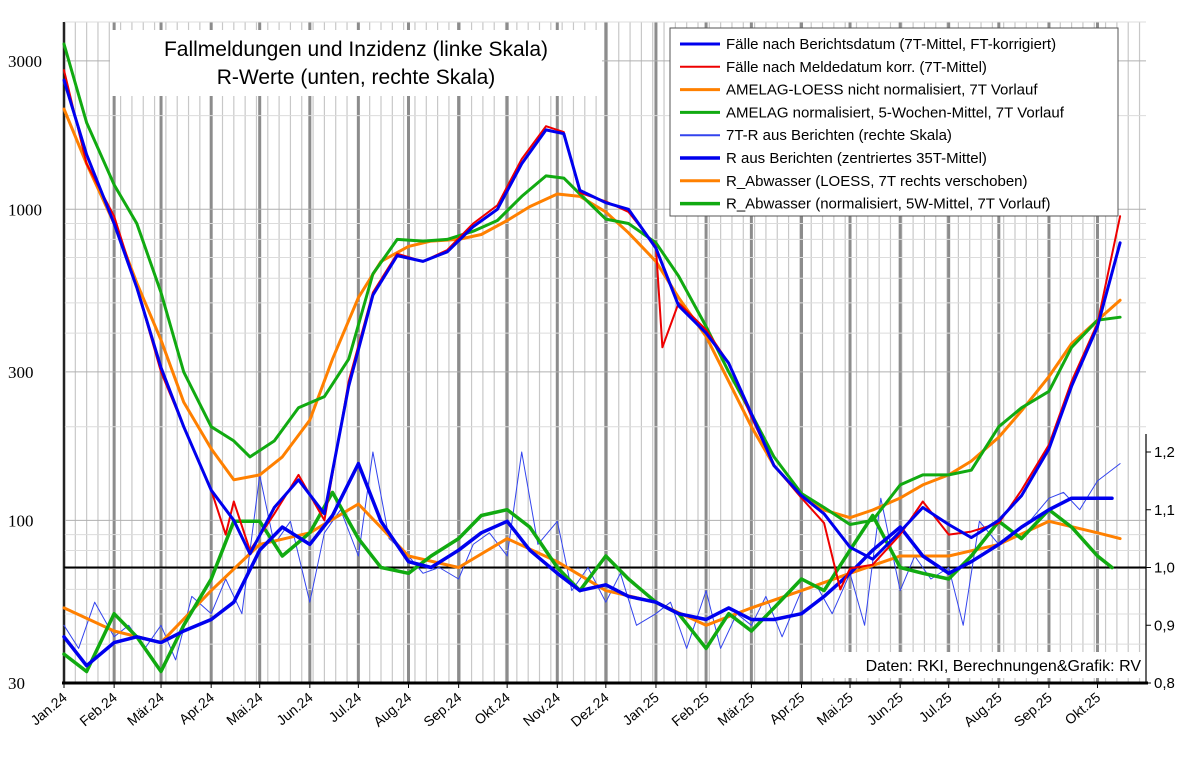 The image size is (1200, 759). Describe the element at coordinates (356, 49) in the screenshot. I see `title-line-1: Fallmeldungen und Inzidenz (linke Skala)` at that location.